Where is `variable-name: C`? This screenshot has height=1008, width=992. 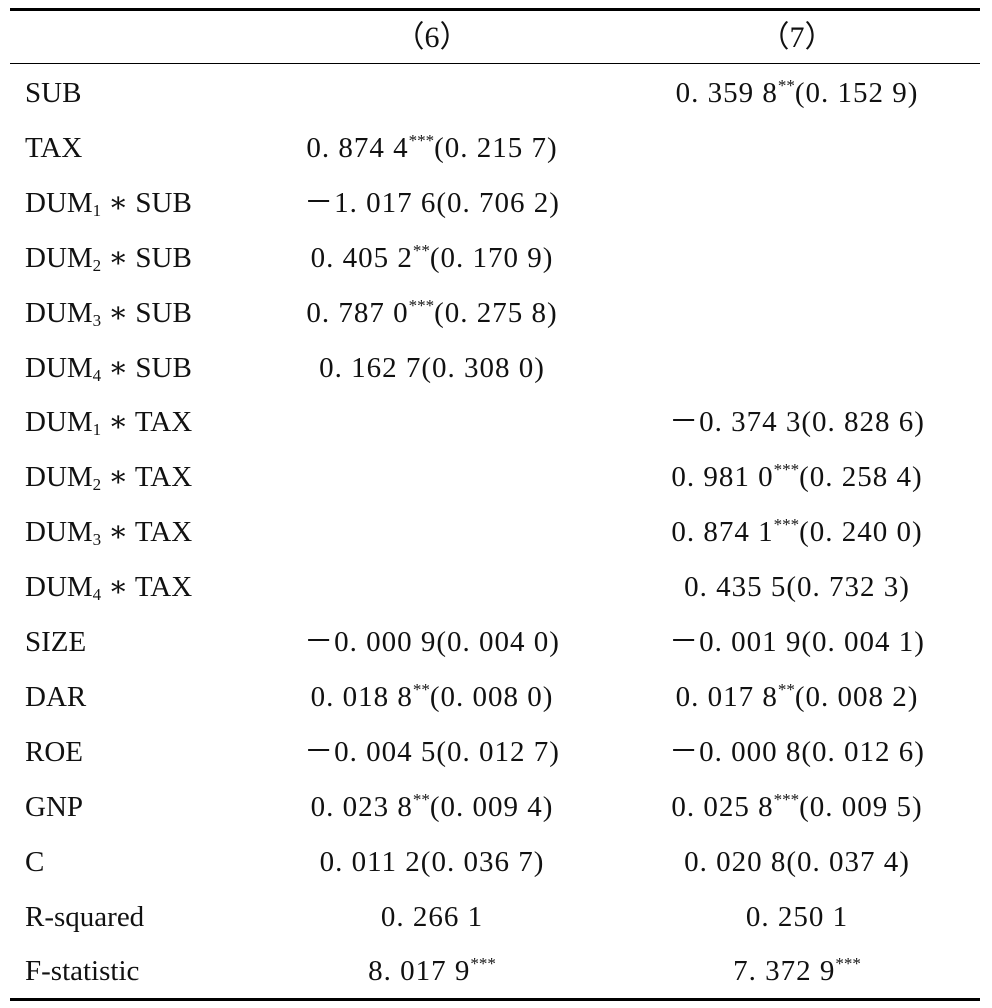 variable-name: C is located at coordinates (35, 861).